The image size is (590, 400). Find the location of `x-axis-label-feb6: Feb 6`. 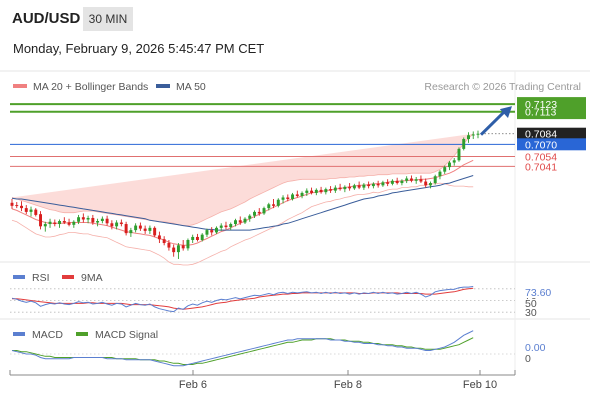

x-axis-label-feb6: Feb 6 is located at coordinates (193, 385).